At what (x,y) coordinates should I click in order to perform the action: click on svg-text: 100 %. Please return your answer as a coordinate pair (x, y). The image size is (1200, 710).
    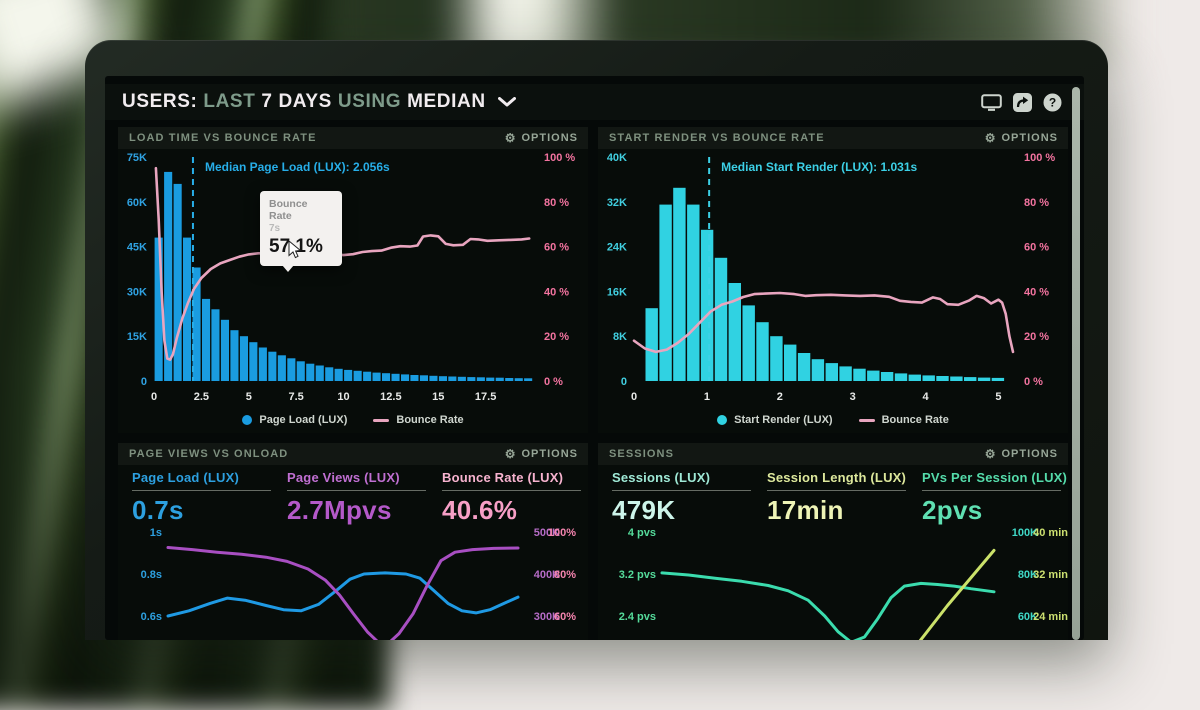
    Looking at the image, I should click on (1039, 158).